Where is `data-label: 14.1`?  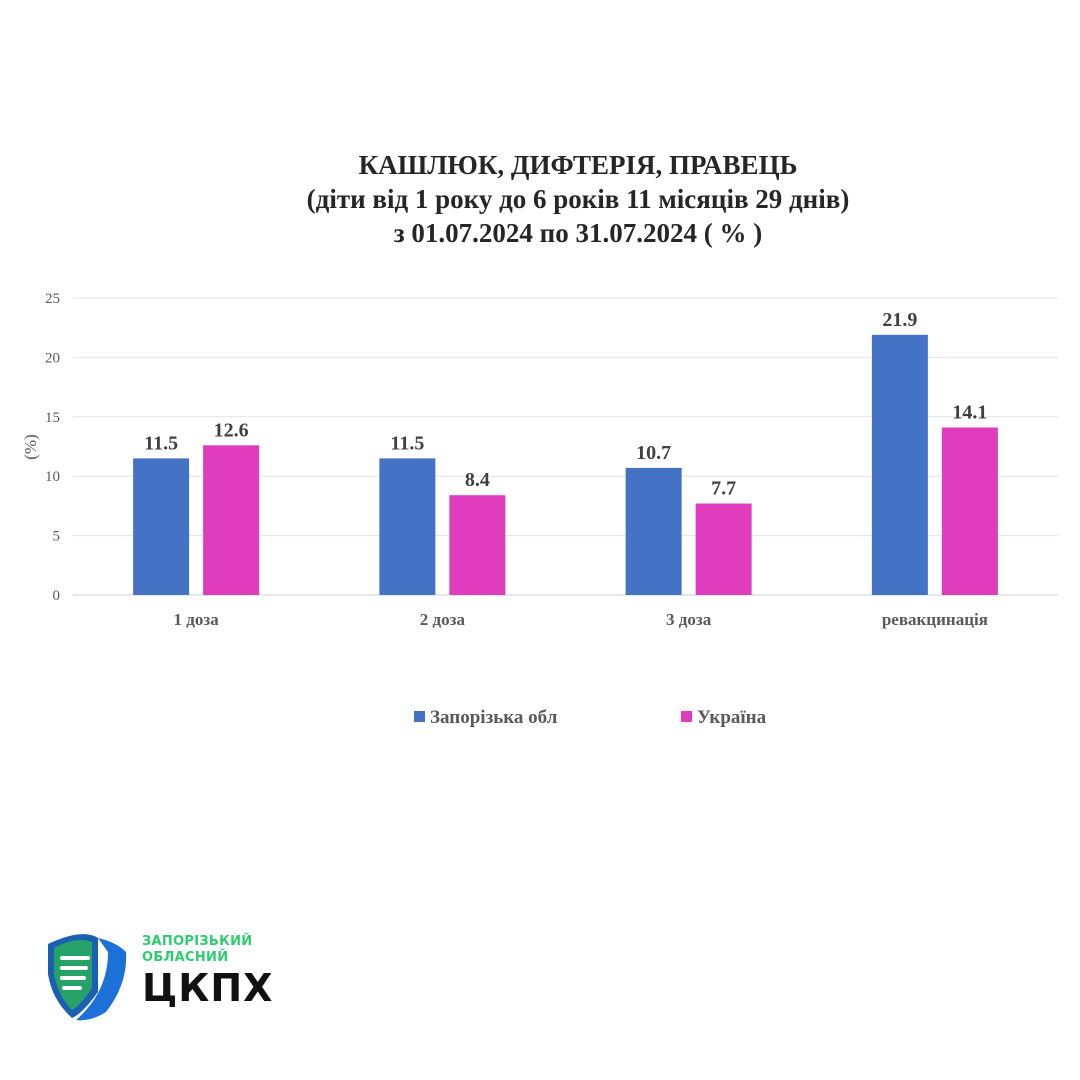 data-label: 14.1 is located at coordinates (969, 412).